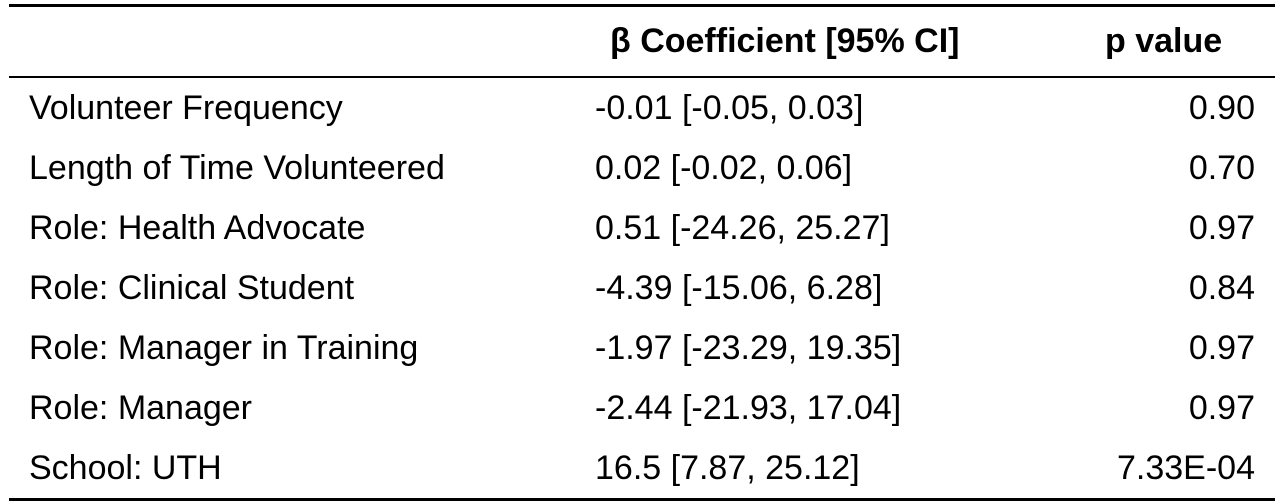 Image resolution: width=1280 pixels, height=501 pixels. What do you see at coordinates (748, 347) in the screenshot?
I see `row-coefficient: -1.97 [-23.29, 19.35]` at bounding box center [748, 347].